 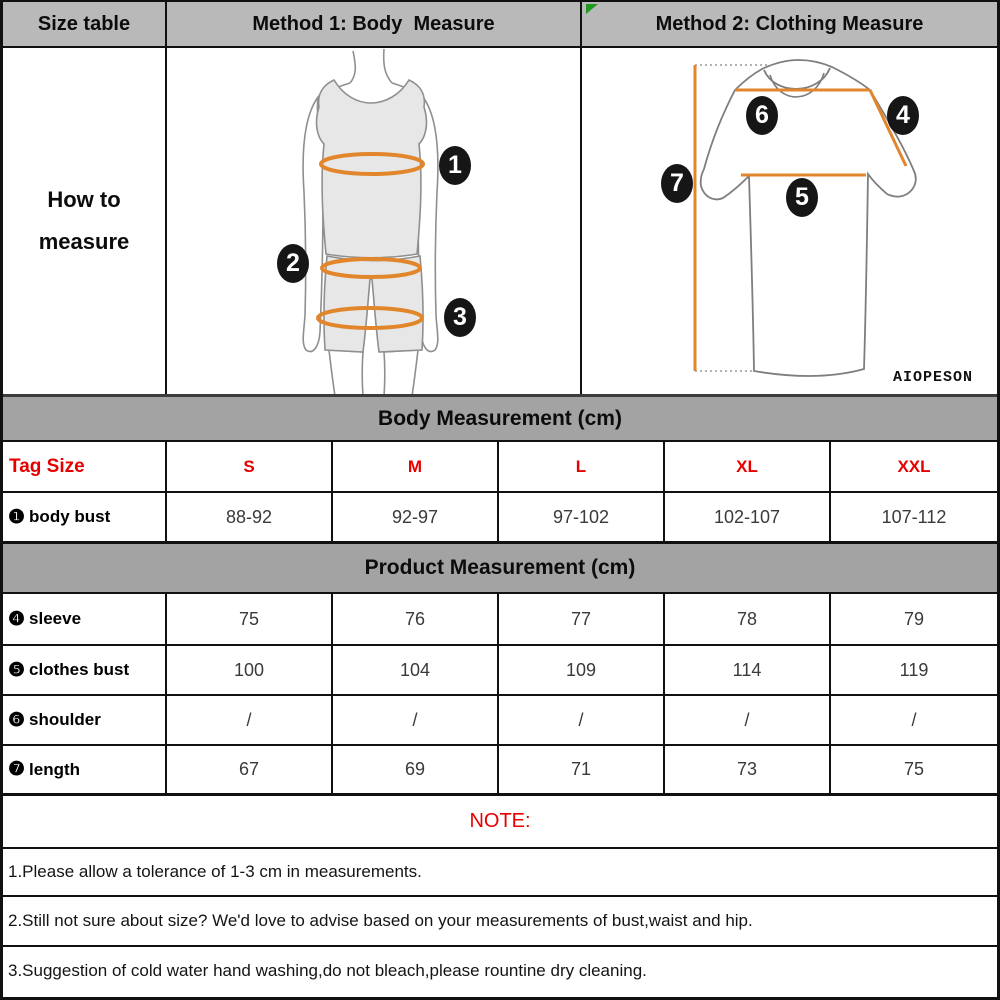 I want to click on size-table-title: Size table, so click(x=85, y=24).